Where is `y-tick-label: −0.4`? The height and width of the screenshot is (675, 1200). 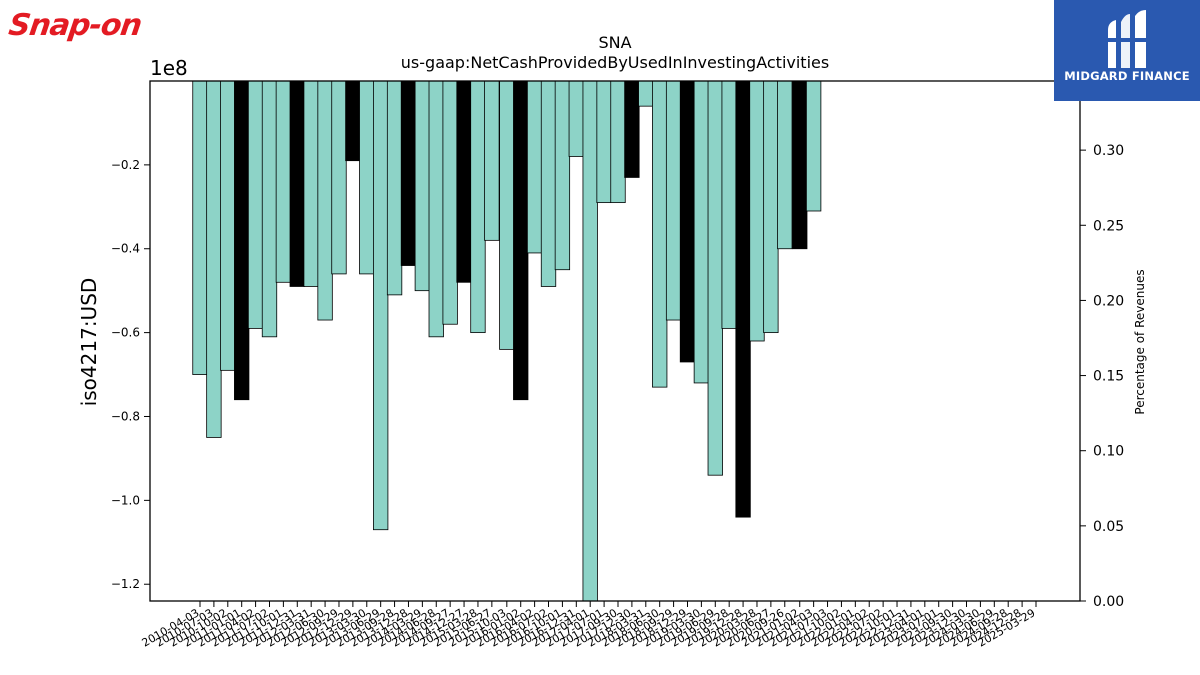
y-tick-label: −0.4 is located at coordinates (125, 249).